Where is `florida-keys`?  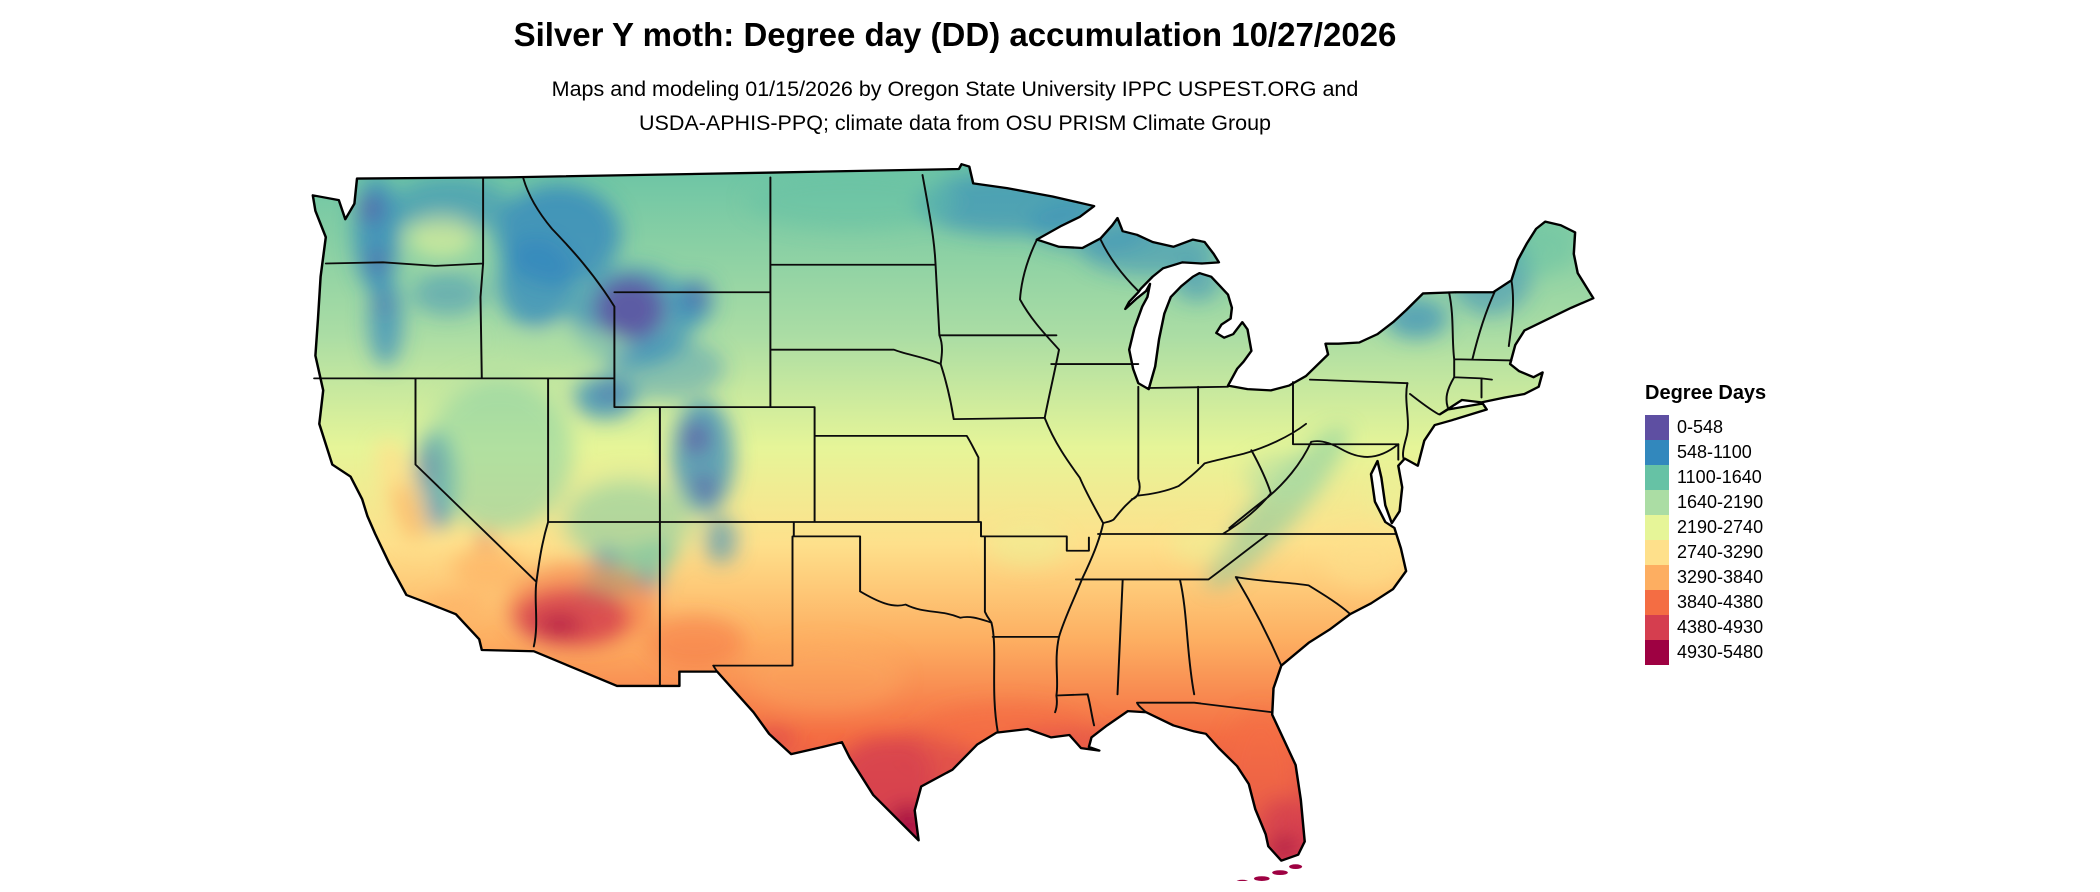
florida-keys is located at coordinates (1269, 872).